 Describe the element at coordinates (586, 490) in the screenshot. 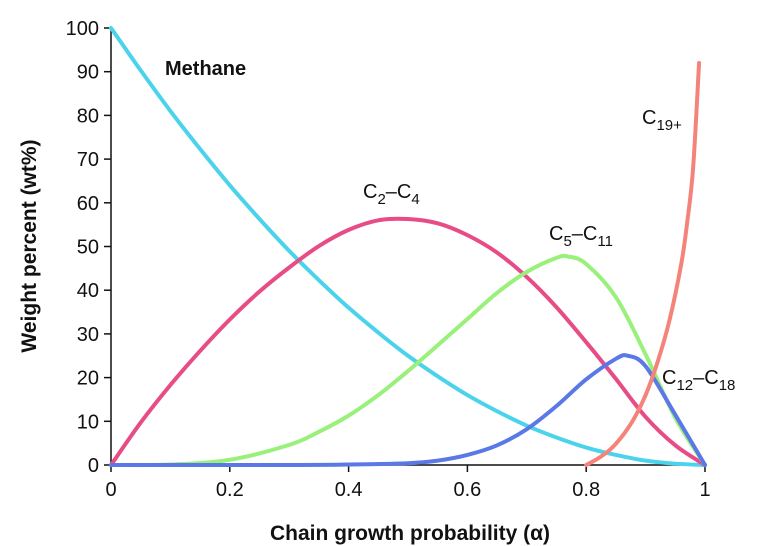

I see `x-tick-label: 0.8` at that location.